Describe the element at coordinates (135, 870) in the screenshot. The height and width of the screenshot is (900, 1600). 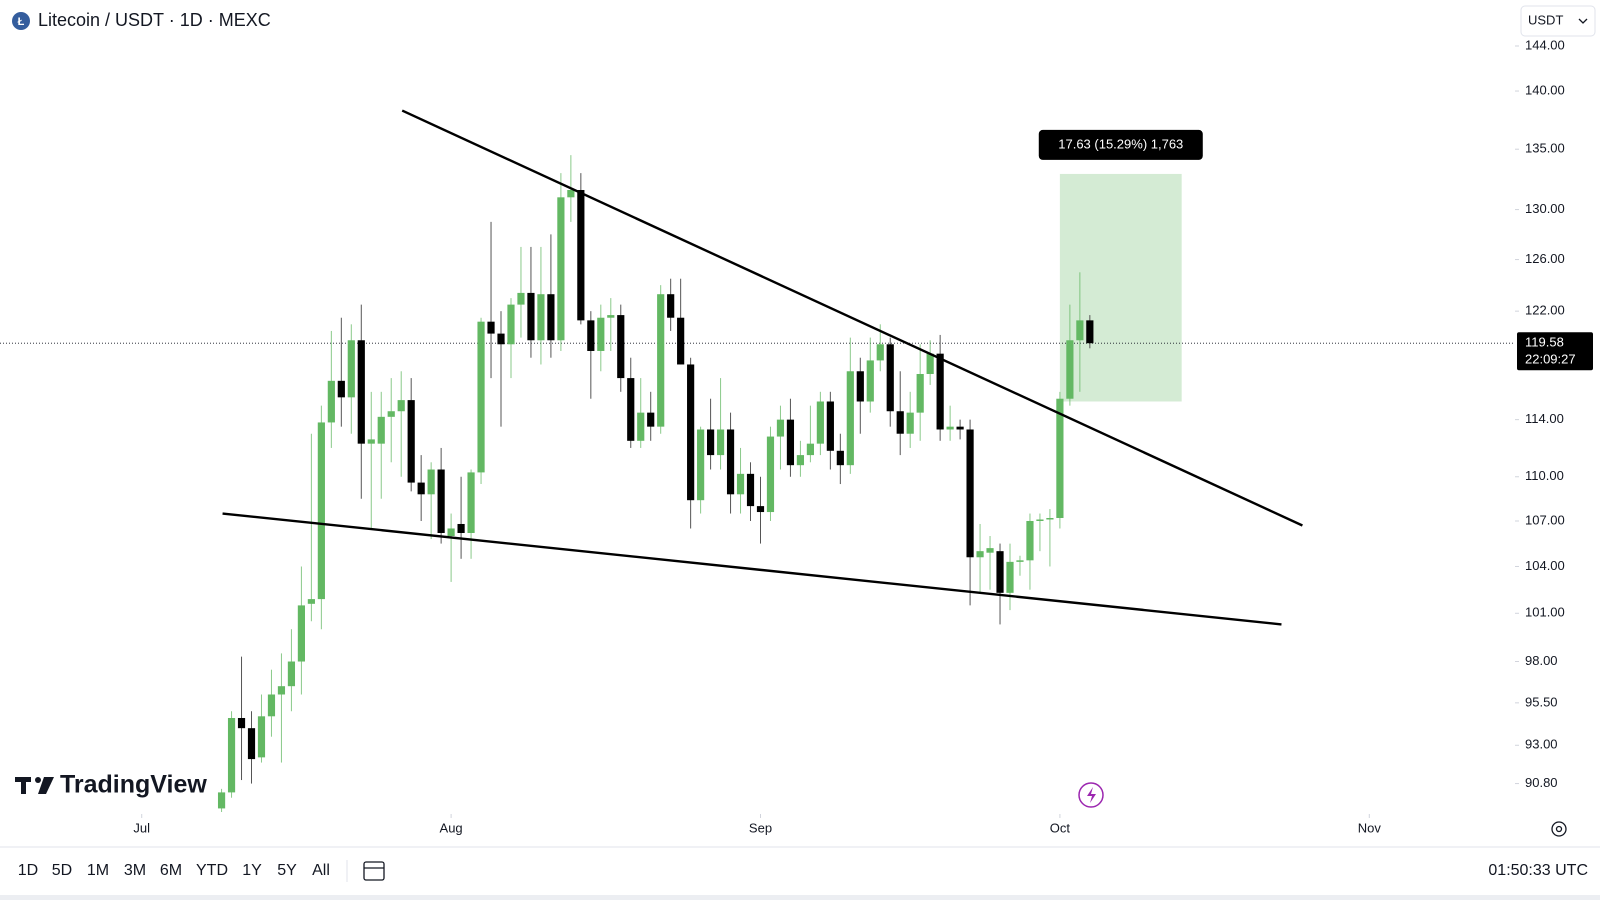
I see `range-button: 3M` at that location.